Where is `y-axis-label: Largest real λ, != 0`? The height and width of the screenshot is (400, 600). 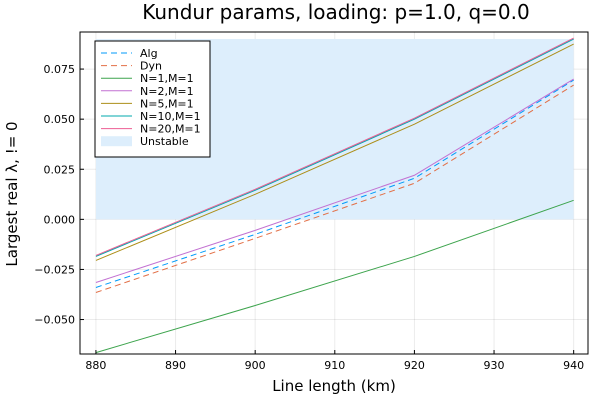
y-axis-label: Largest real λ, != 0 is located at coordinates (12, 193).